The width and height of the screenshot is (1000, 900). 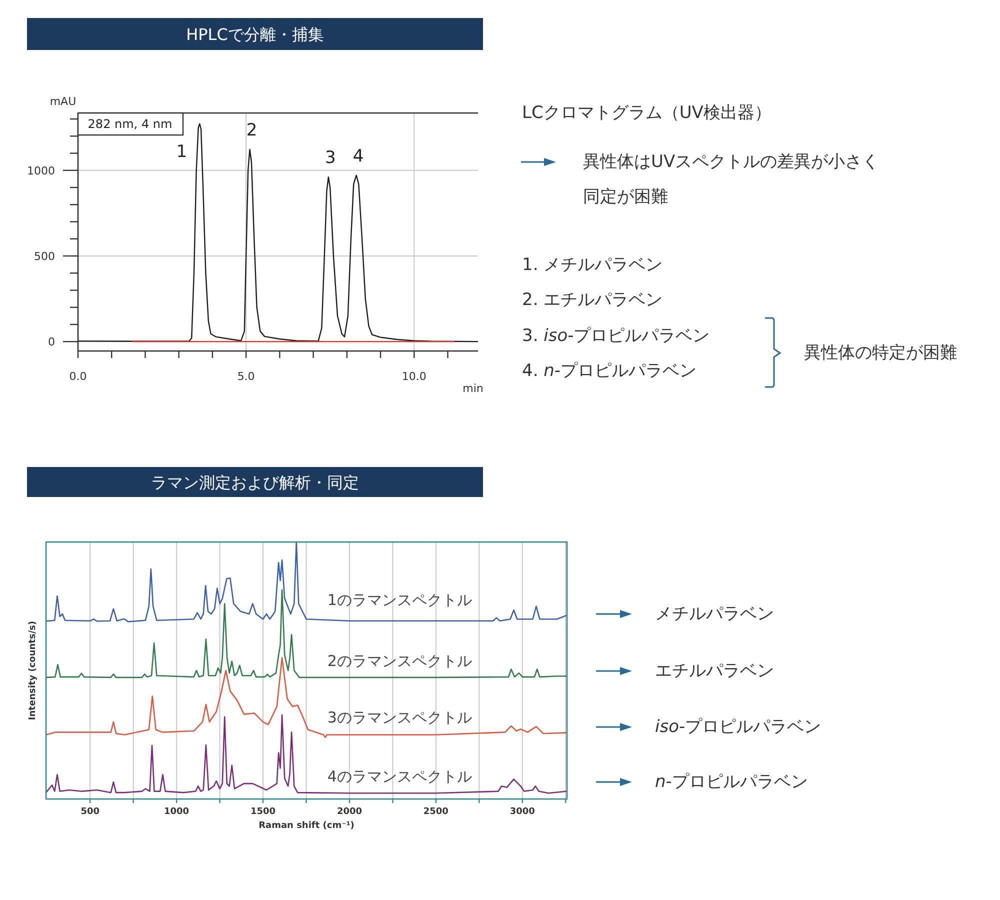 What do you see at coordinates (625, 197) in the screenshot?
I see `text: 同定が困難` at bounding box center [625, 197].